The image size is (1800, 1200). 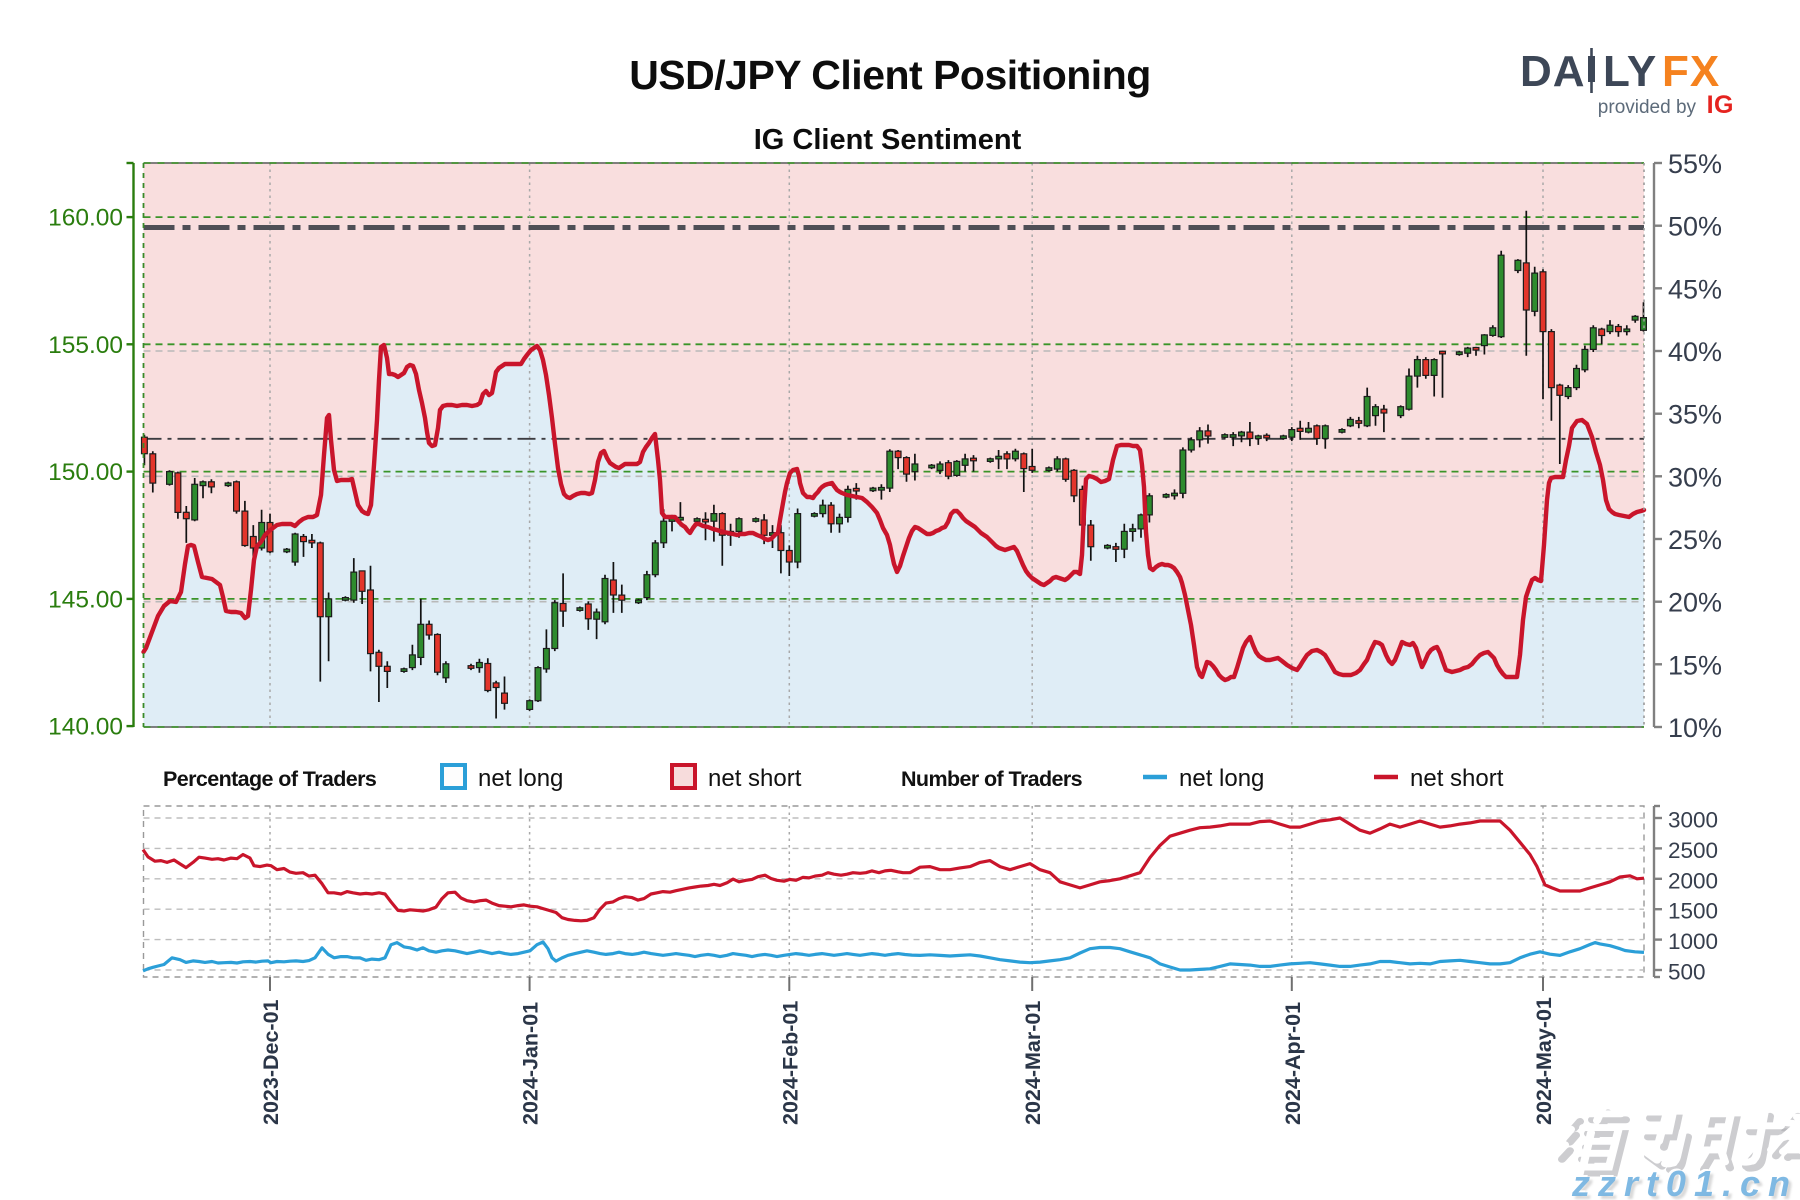 I want to click on svg-text: 40%, so click(x=1695, y=352).